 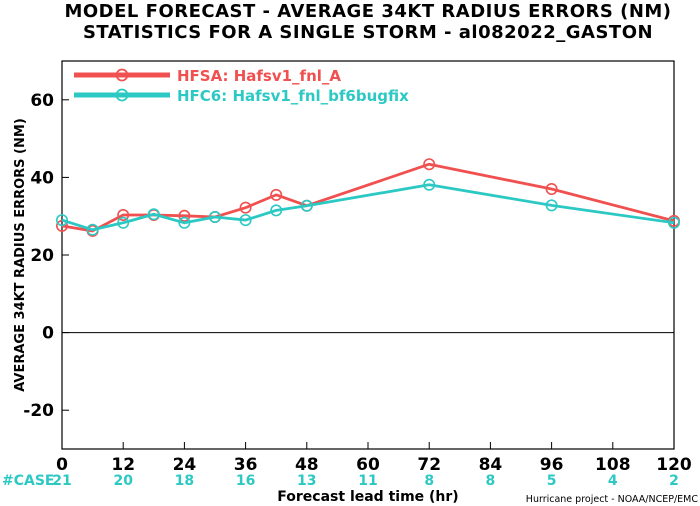 What do you see at coordinates (674, 465) in the screenshot?
I see `x-tick-label: 120` at bounding box center [674, 465].